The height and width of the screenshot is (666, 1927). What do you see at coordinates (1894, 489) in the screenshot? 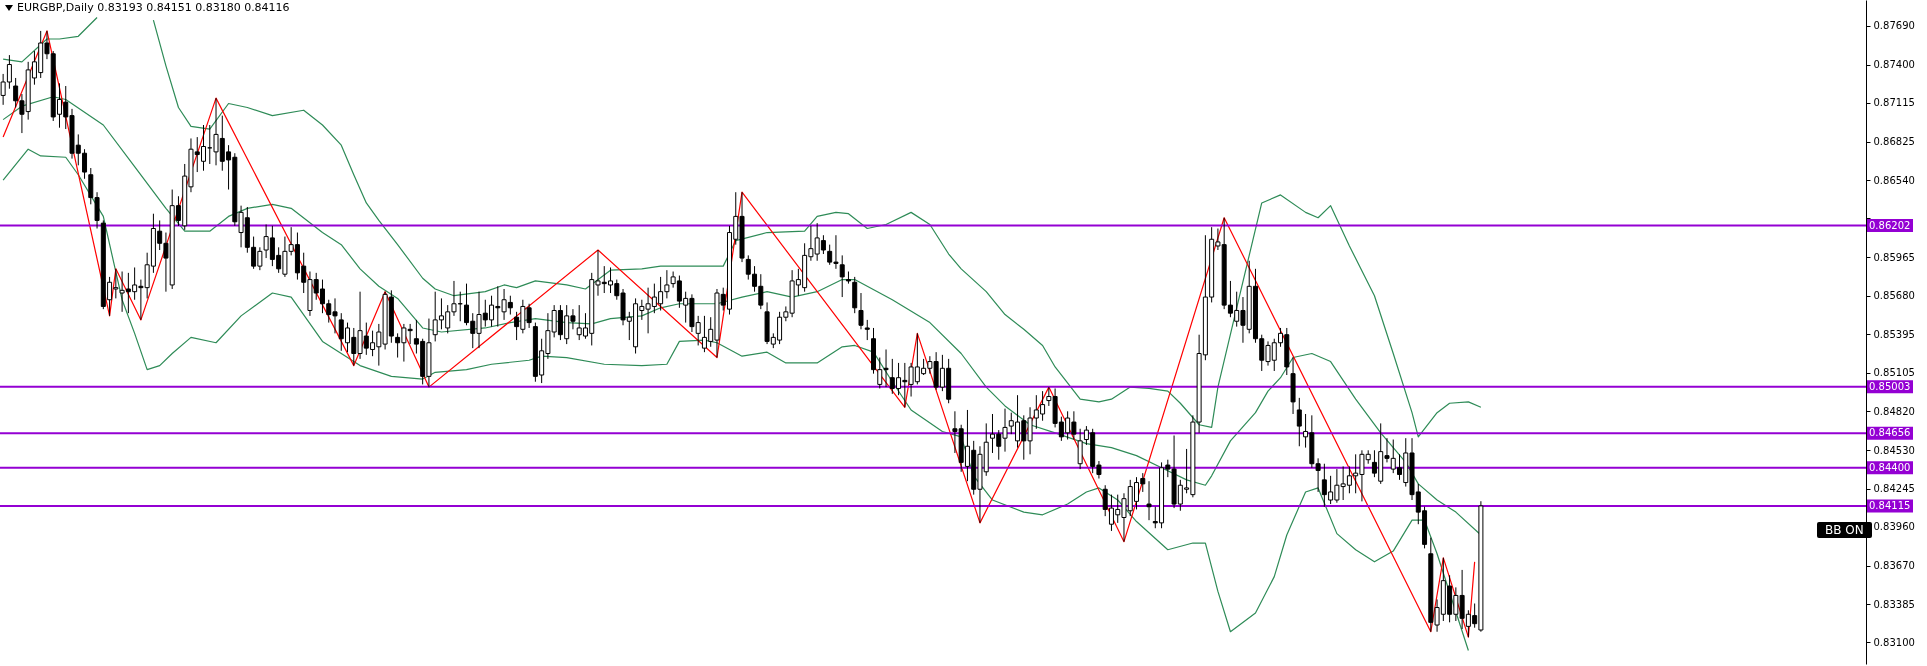
I see `y-tick-label: 0.84245` at bounding box center [1894, 489].